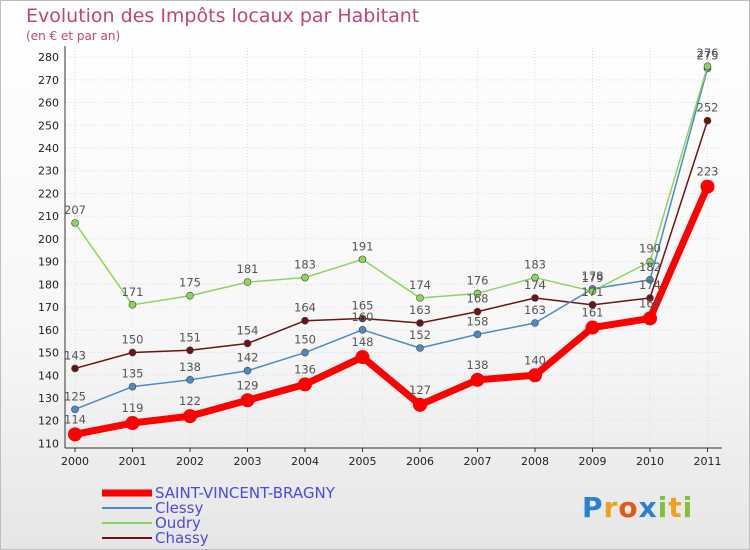 Image resolution: width=750 pixels, height=550 pixels. Describe the element at coordinates (593, 276) in the screenshot. I see `data-label-clessy: 178` at that location.